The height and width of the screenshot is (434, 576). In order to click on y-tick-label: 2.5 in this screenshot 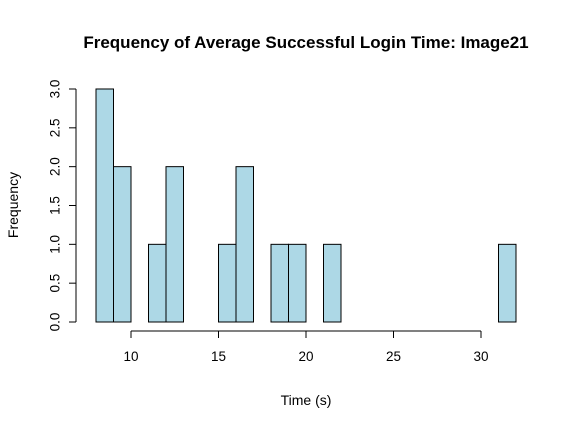, I will do `click(55, 127)`.